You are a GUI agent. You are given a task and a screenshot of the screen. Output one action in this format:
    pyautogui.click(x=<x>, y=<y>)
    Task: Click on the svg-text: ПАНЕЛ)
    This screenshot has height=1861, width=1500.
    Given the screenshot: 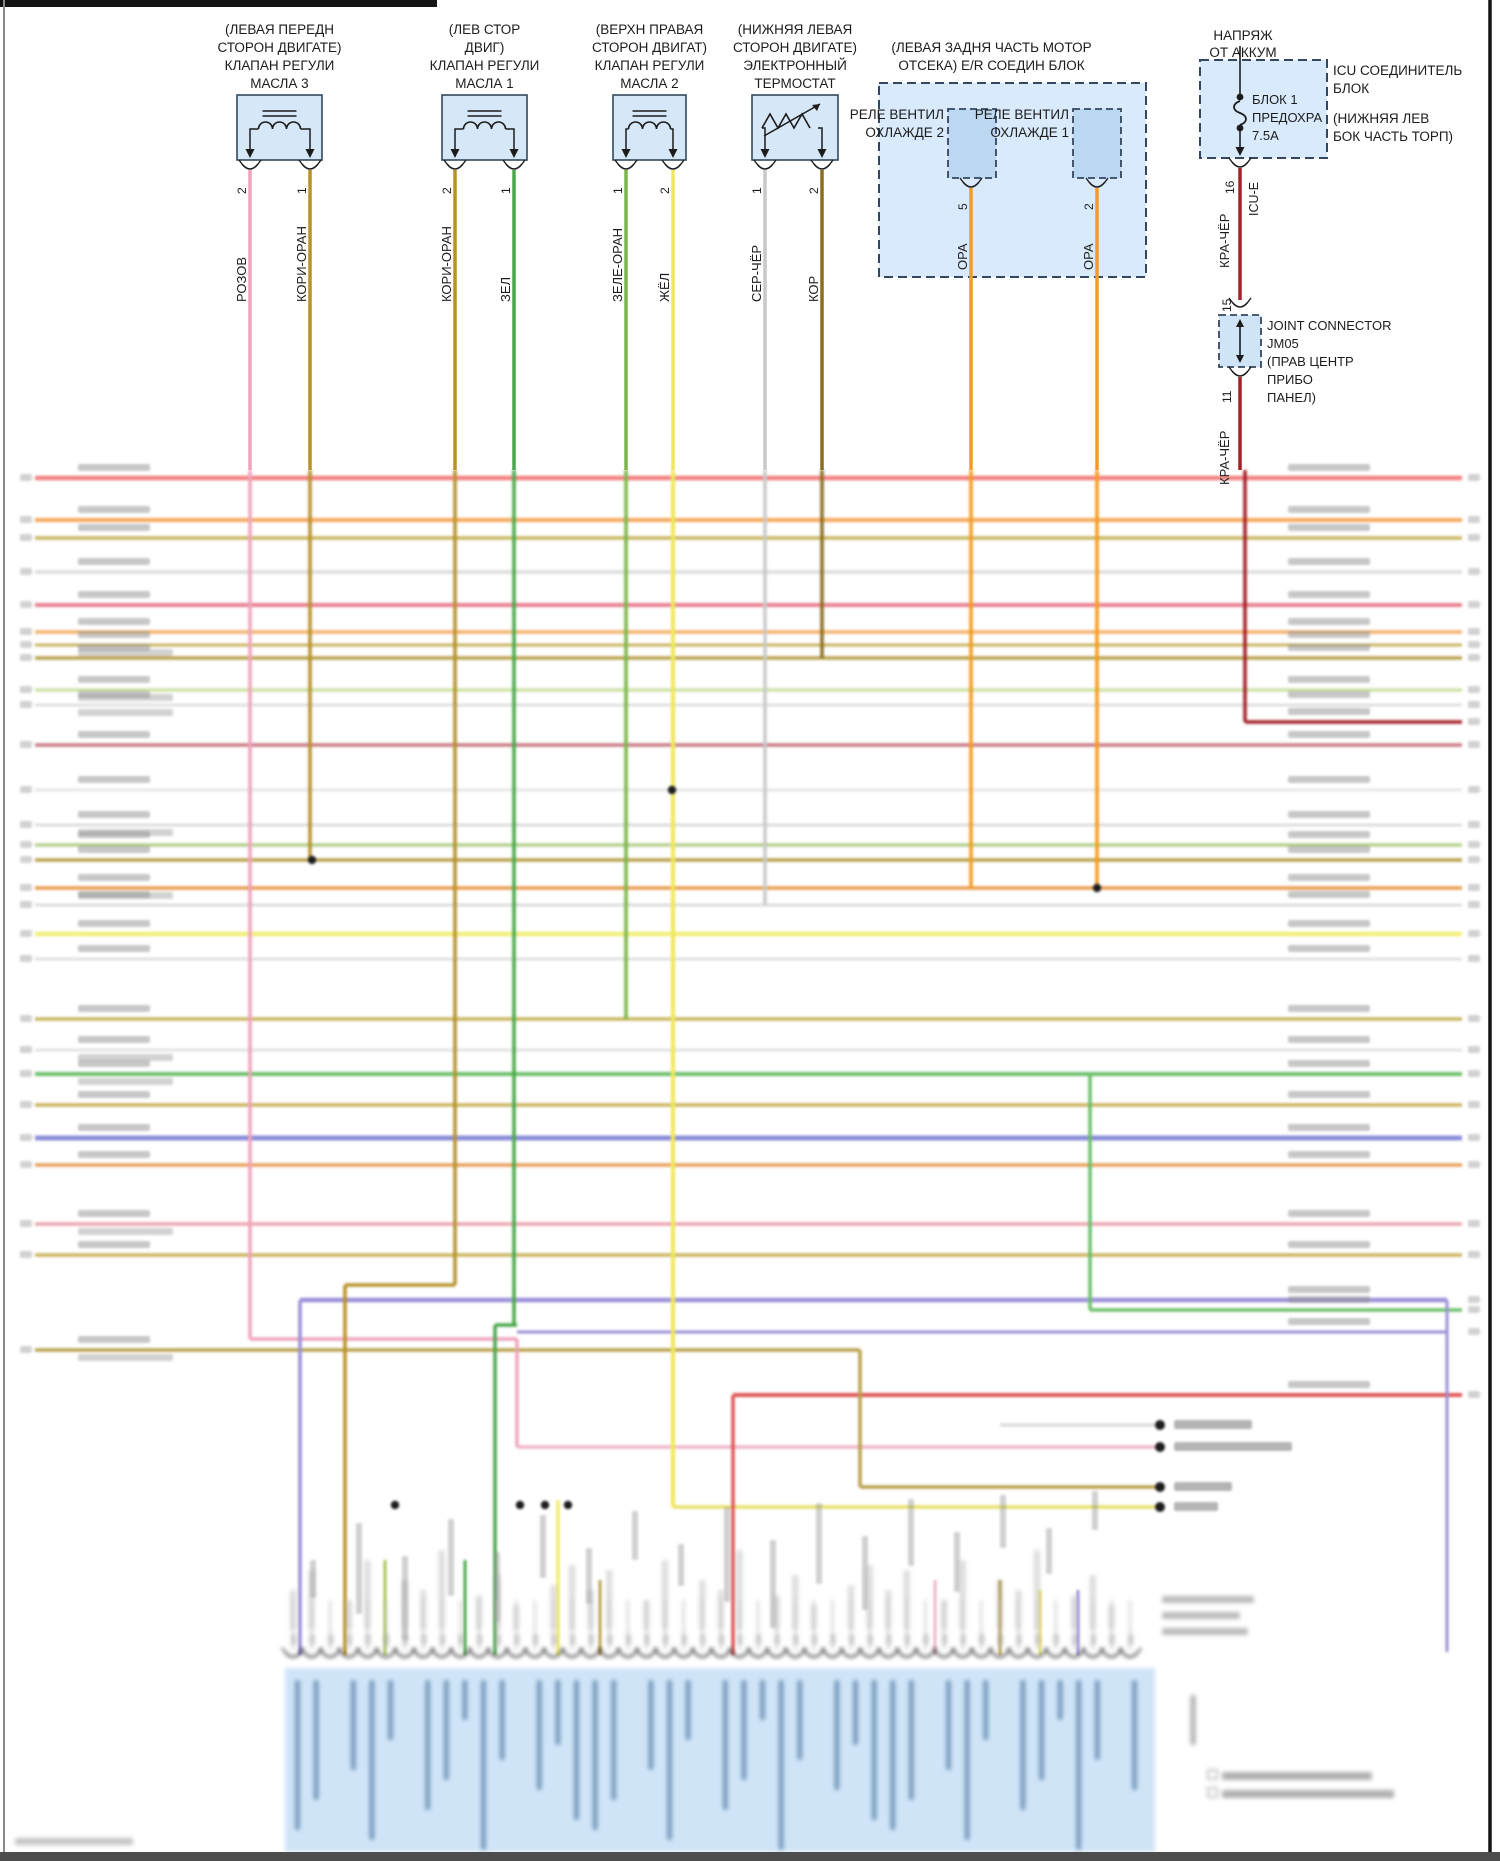 What is the action you would take?
    pyautogui.click(x=1291, y=397)
    